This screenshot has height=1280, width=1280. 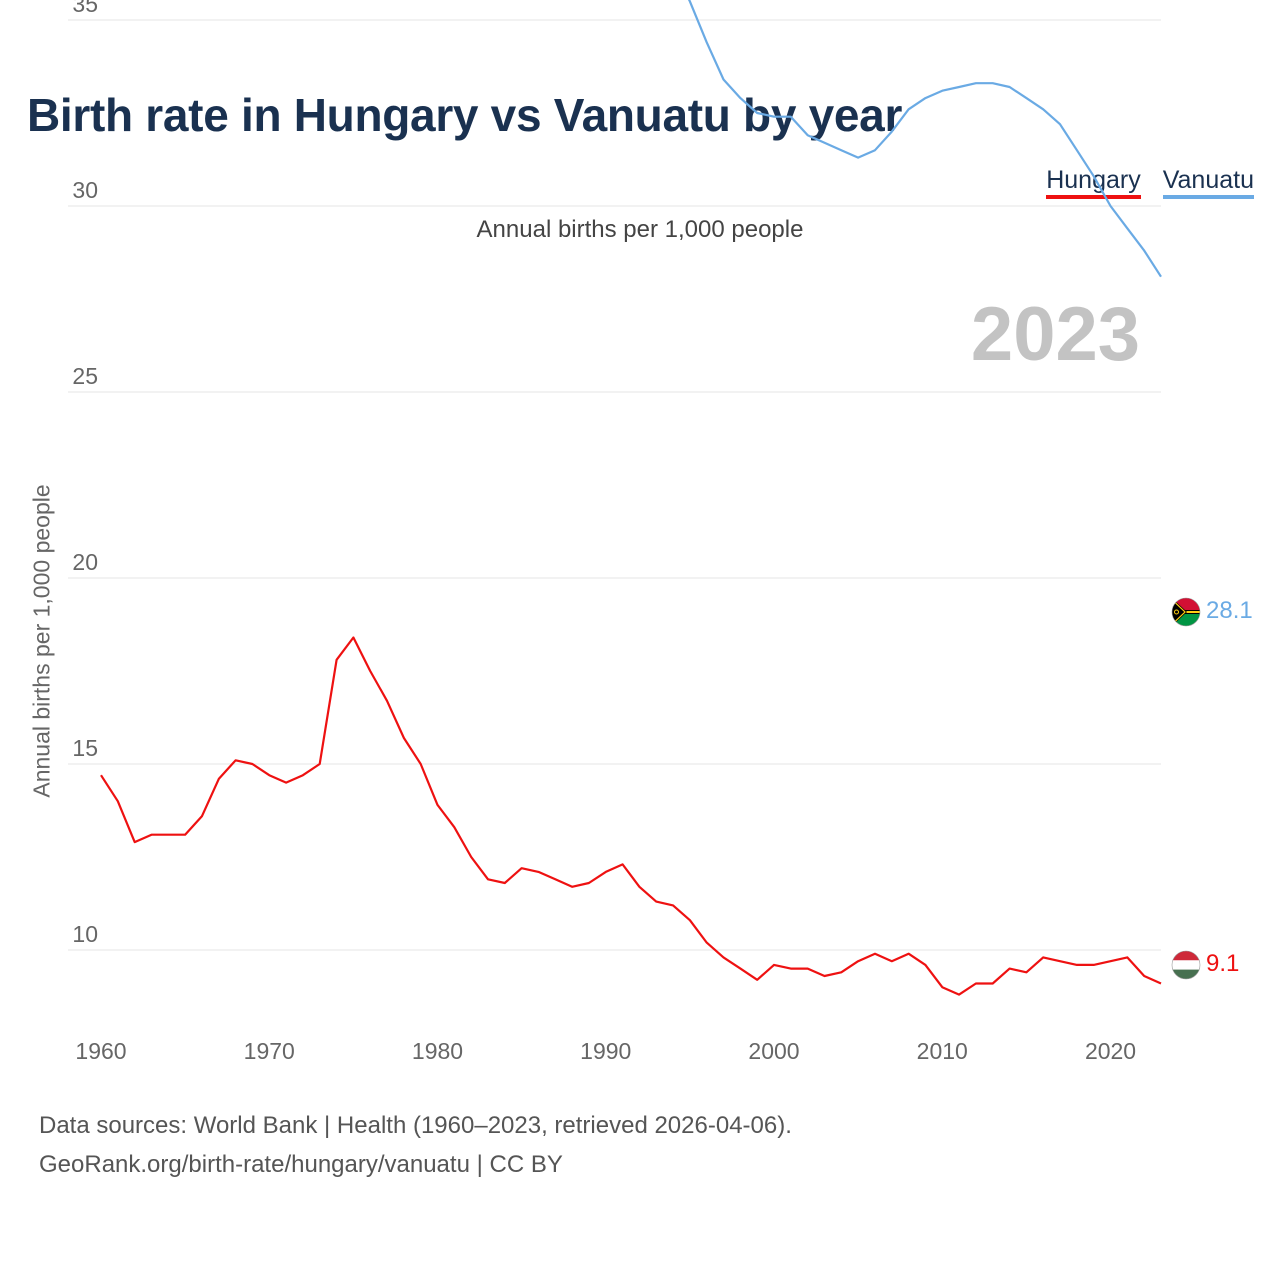 What do you see at coordinates (269, 1051) in the screenshot?
I see `x-tick-label: 1970` at bounding box center [269, 1051].